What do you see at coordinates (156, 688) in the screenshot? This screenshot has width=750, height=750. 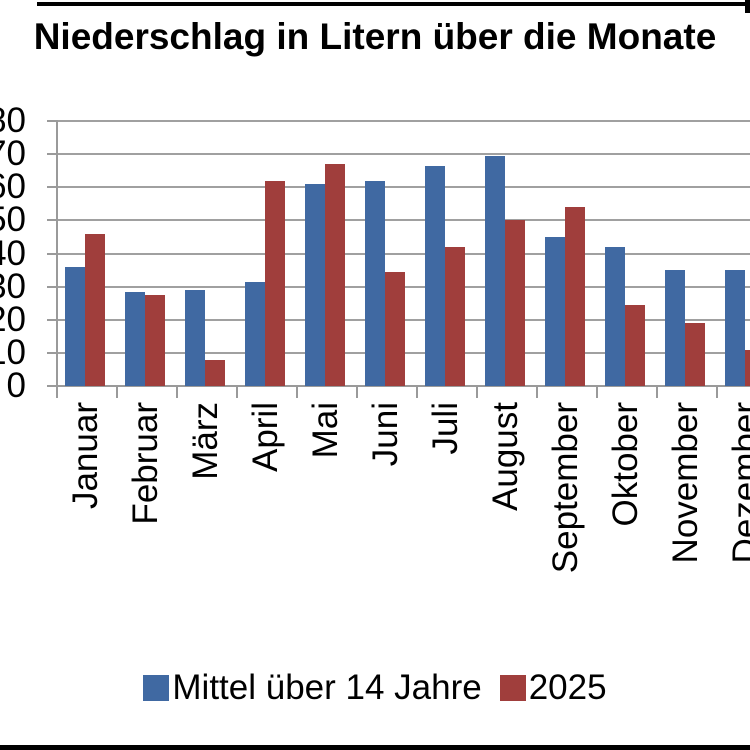 I see `legend-swatch-mittel` at bounding box center [156, 688].